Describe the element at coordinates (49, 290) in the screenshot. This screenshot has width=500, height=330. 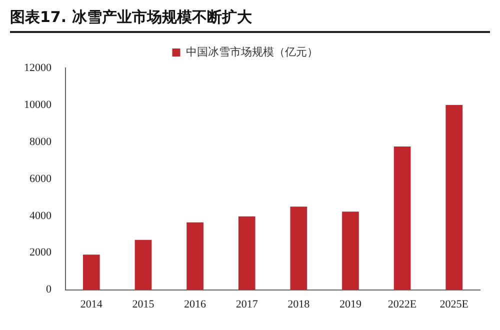
I see `y-tick-label: 0` at that location.